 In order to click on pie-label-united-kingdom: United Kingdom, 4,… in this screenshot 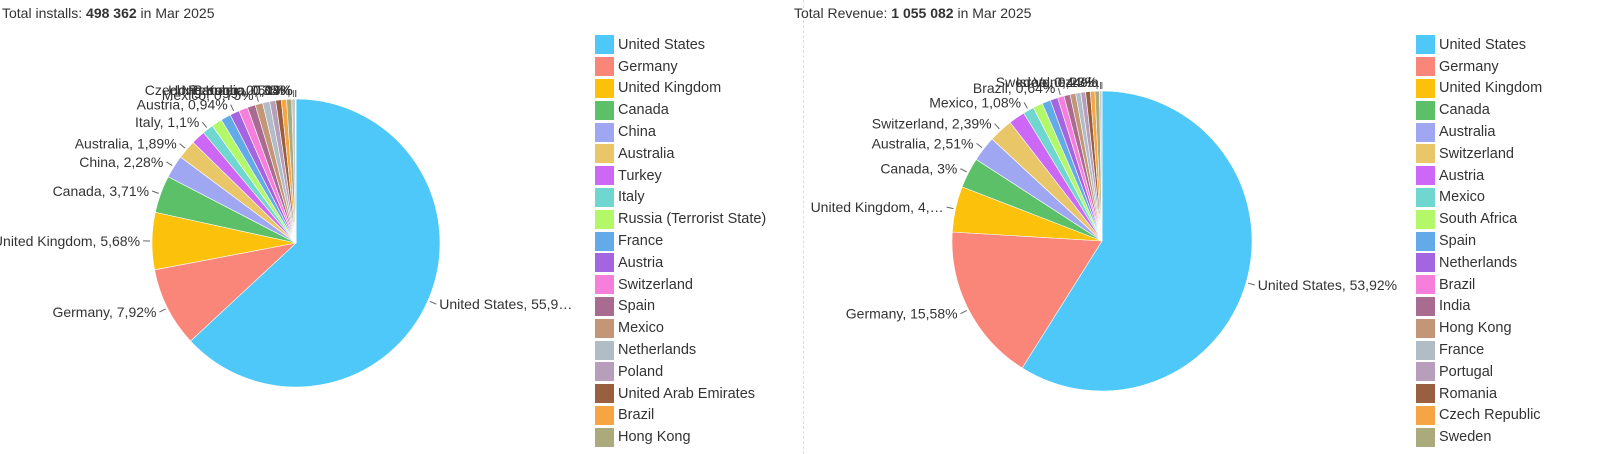, I will do `click(877, 207)`.